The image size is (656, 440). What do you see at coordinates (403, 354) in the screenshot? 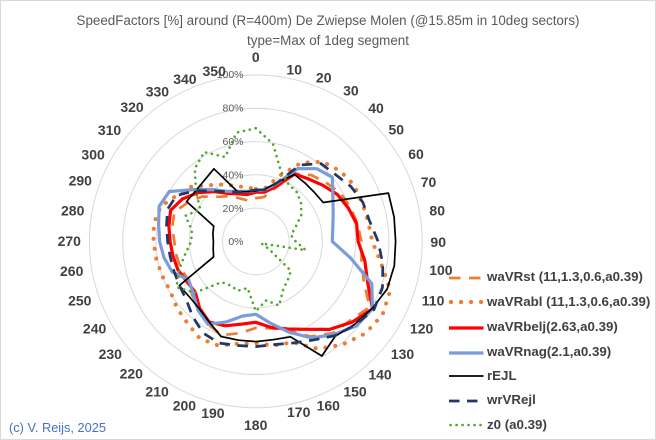
I see `svg-text: 130` at bounding box center [403, 354].